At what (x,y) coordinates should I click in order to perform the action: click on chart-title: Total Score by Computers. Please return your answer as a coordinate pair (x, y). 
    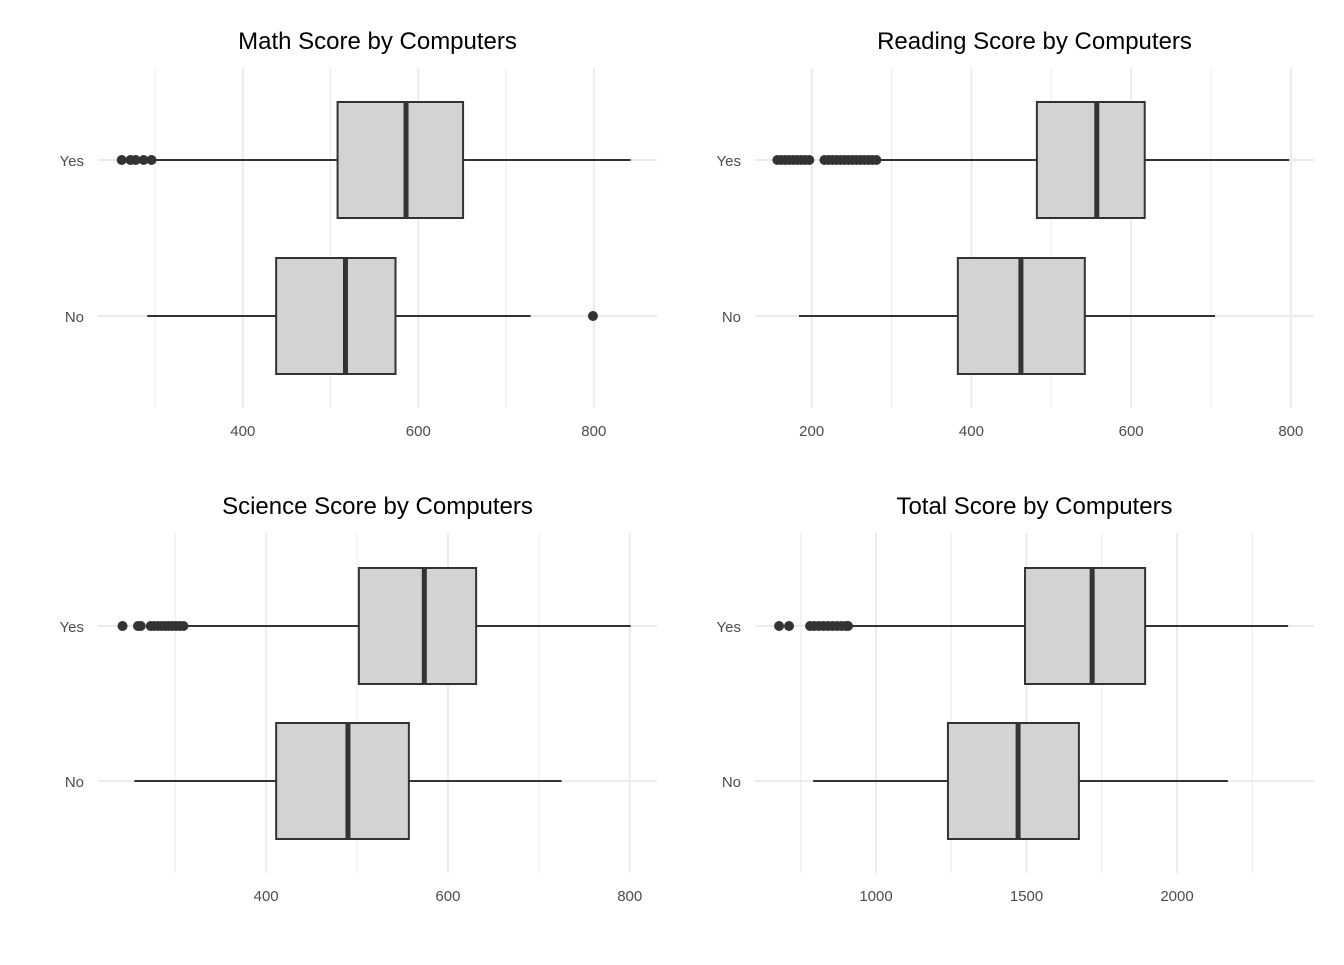
    Looking at the image, I should click on (1034, 506).